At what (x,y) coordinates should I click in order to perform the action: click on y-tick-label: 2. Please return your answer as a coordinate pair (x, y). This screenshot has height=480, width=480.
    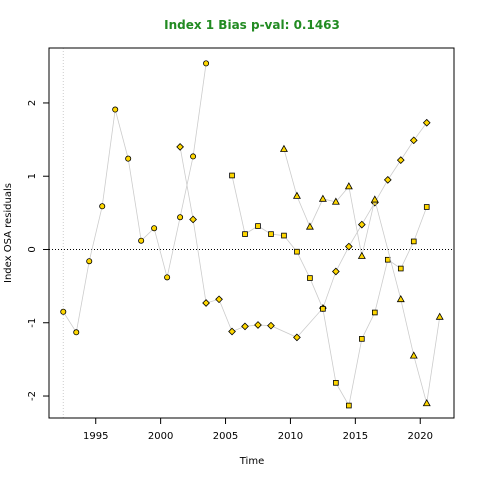
    Looking at the image, I should click on (32, 103).